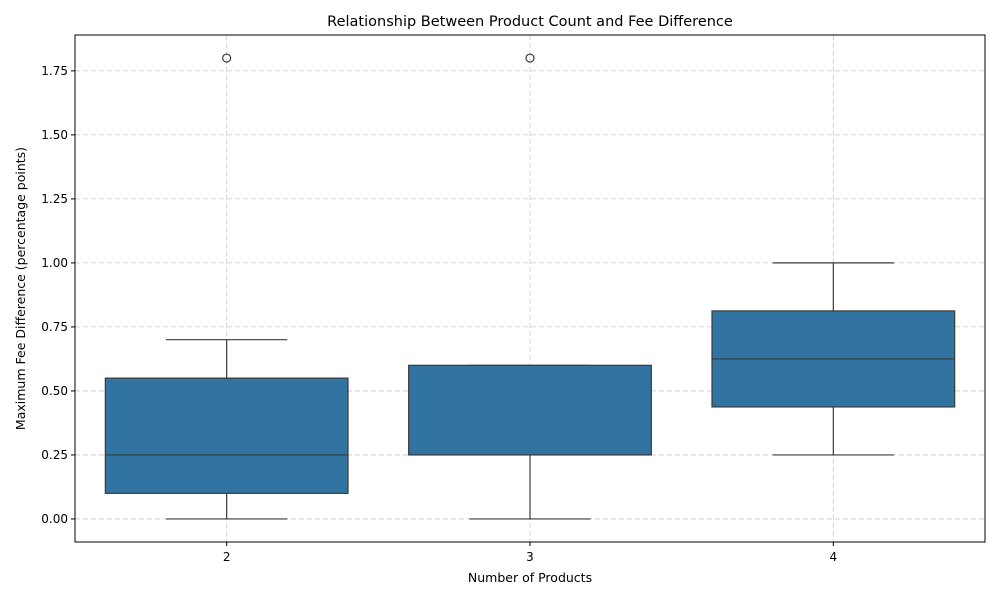  What do you see at coordinates (227, 557) in the screenshot?
I see `x-tick-label: 2` at bounding box center [227, 557].